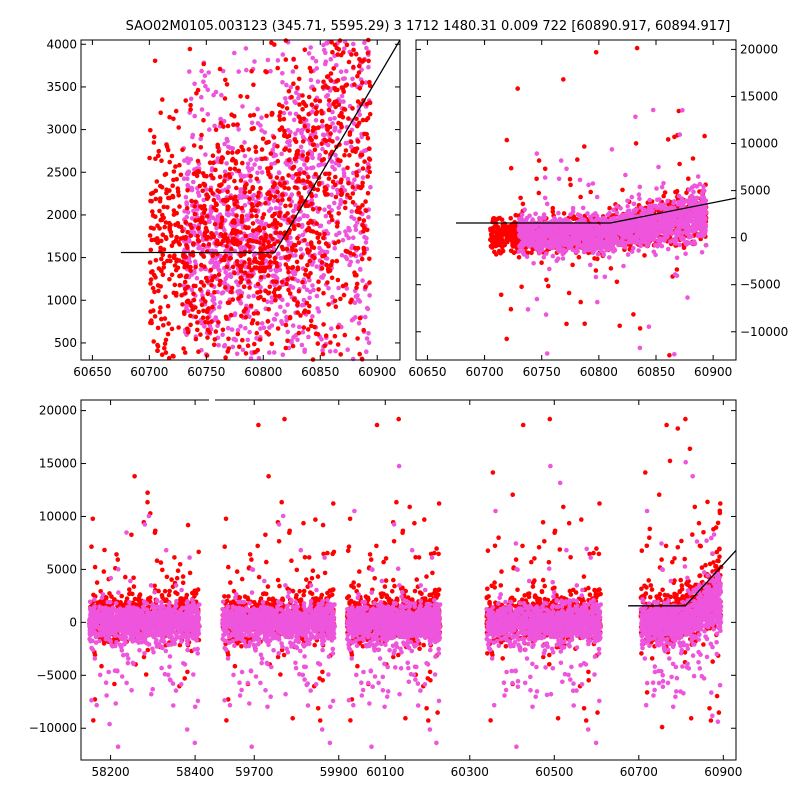 This screenshot has width=800, height=800. What do you see at coordinates (206, 372) in the screenshot?
I see `xtick-label: 60750` at bounding box center [206, 372].